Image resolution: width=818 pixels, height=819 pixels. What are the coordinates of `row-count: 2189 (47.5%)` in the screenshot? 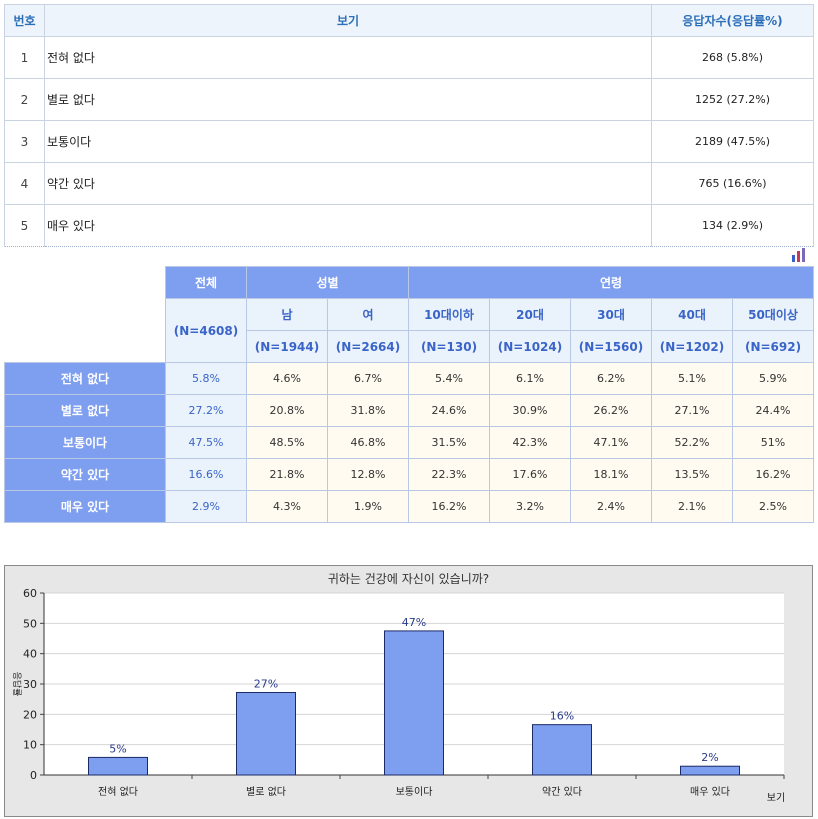 It's located at (732, 141).